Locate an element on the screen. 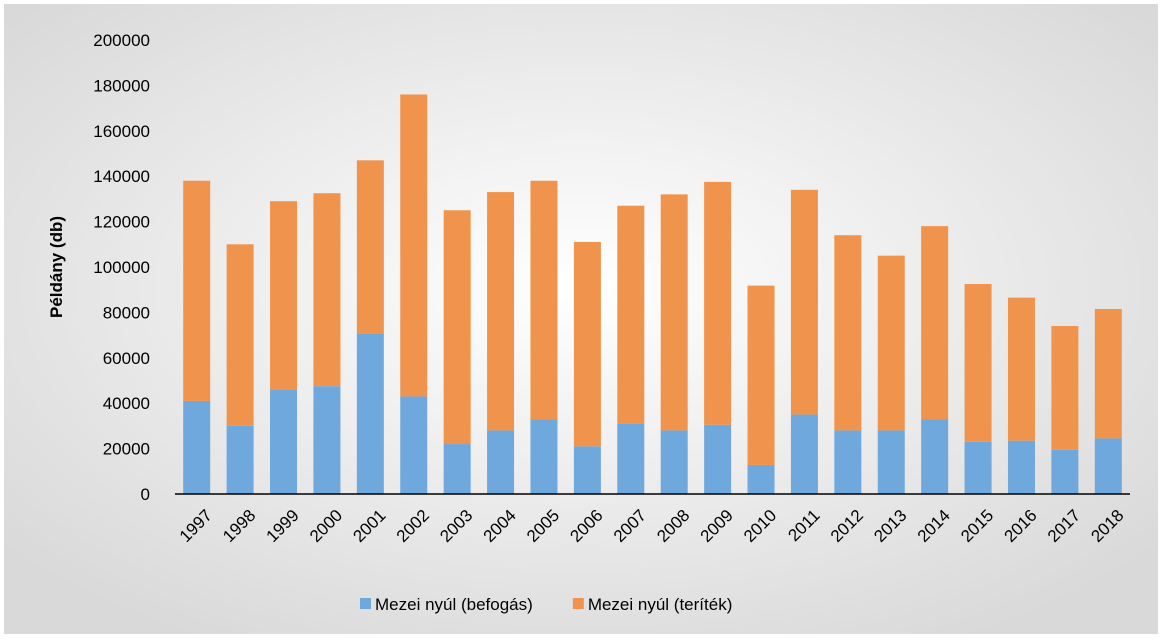 The height and width of the screenshot is (643, 1162). y-tick-label: 120000 is located at coordinates (121, 222).